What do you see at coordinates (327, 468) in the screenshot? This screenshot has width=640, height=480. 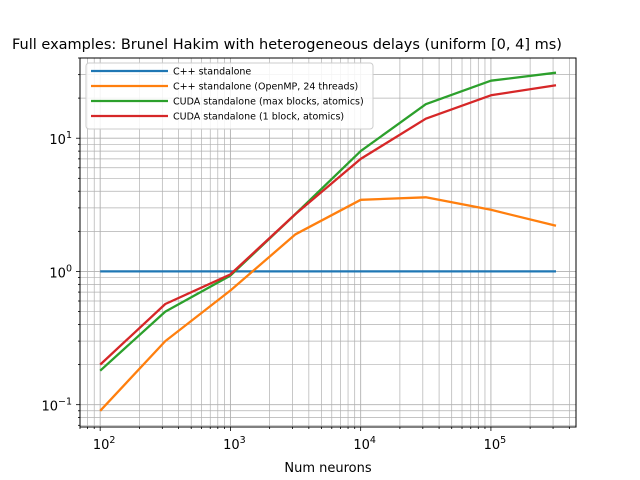 I see `x-axis-label: Num neurons` at bounding box center [327, 468].